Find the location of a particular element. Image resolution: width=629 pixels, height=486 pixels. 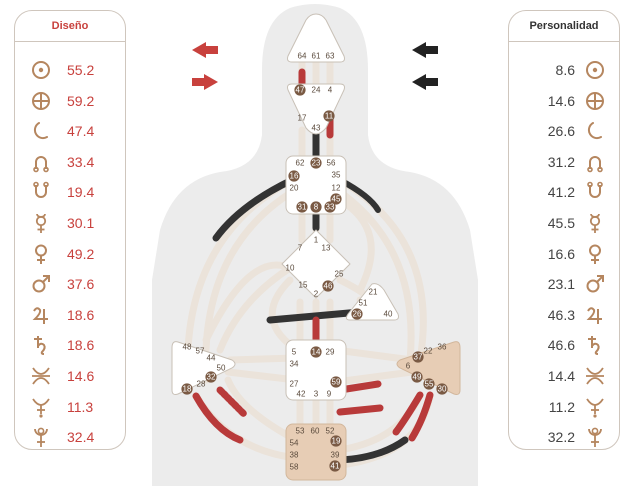

gate-28: 28 is located at coordinates (201, 384).